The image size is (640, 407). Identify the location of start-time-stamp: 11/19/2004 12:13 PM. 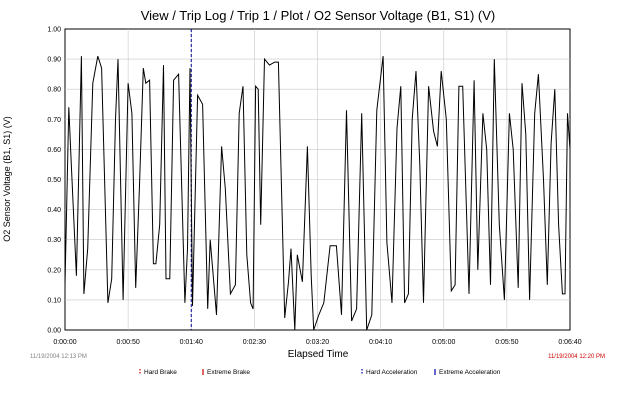
(58, 357).